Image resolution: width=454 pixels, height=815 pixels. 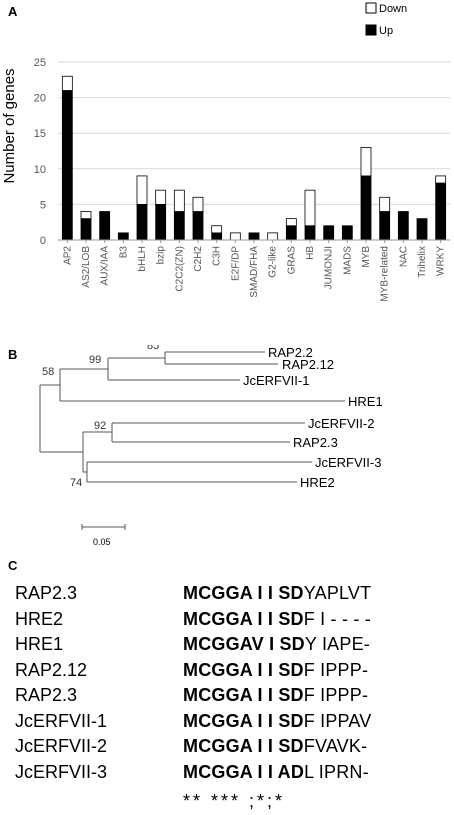 What do you see at coordinates (103, 535) in the screenshot?
I see `scale-bar: 0.05` at bounding box center [103, 535].